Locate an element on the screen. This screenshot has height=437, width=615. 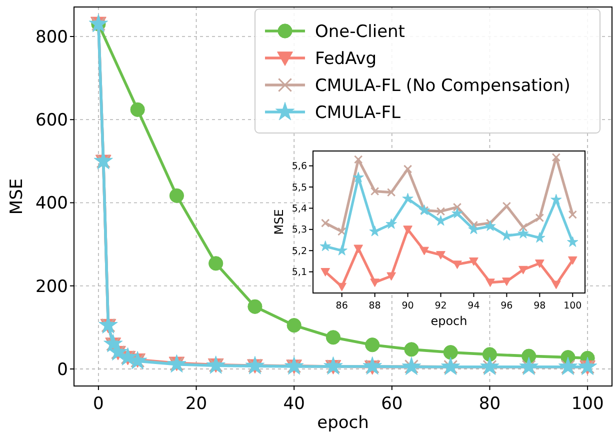
y-tick-label: 800 is located at coordinates (52, 37).